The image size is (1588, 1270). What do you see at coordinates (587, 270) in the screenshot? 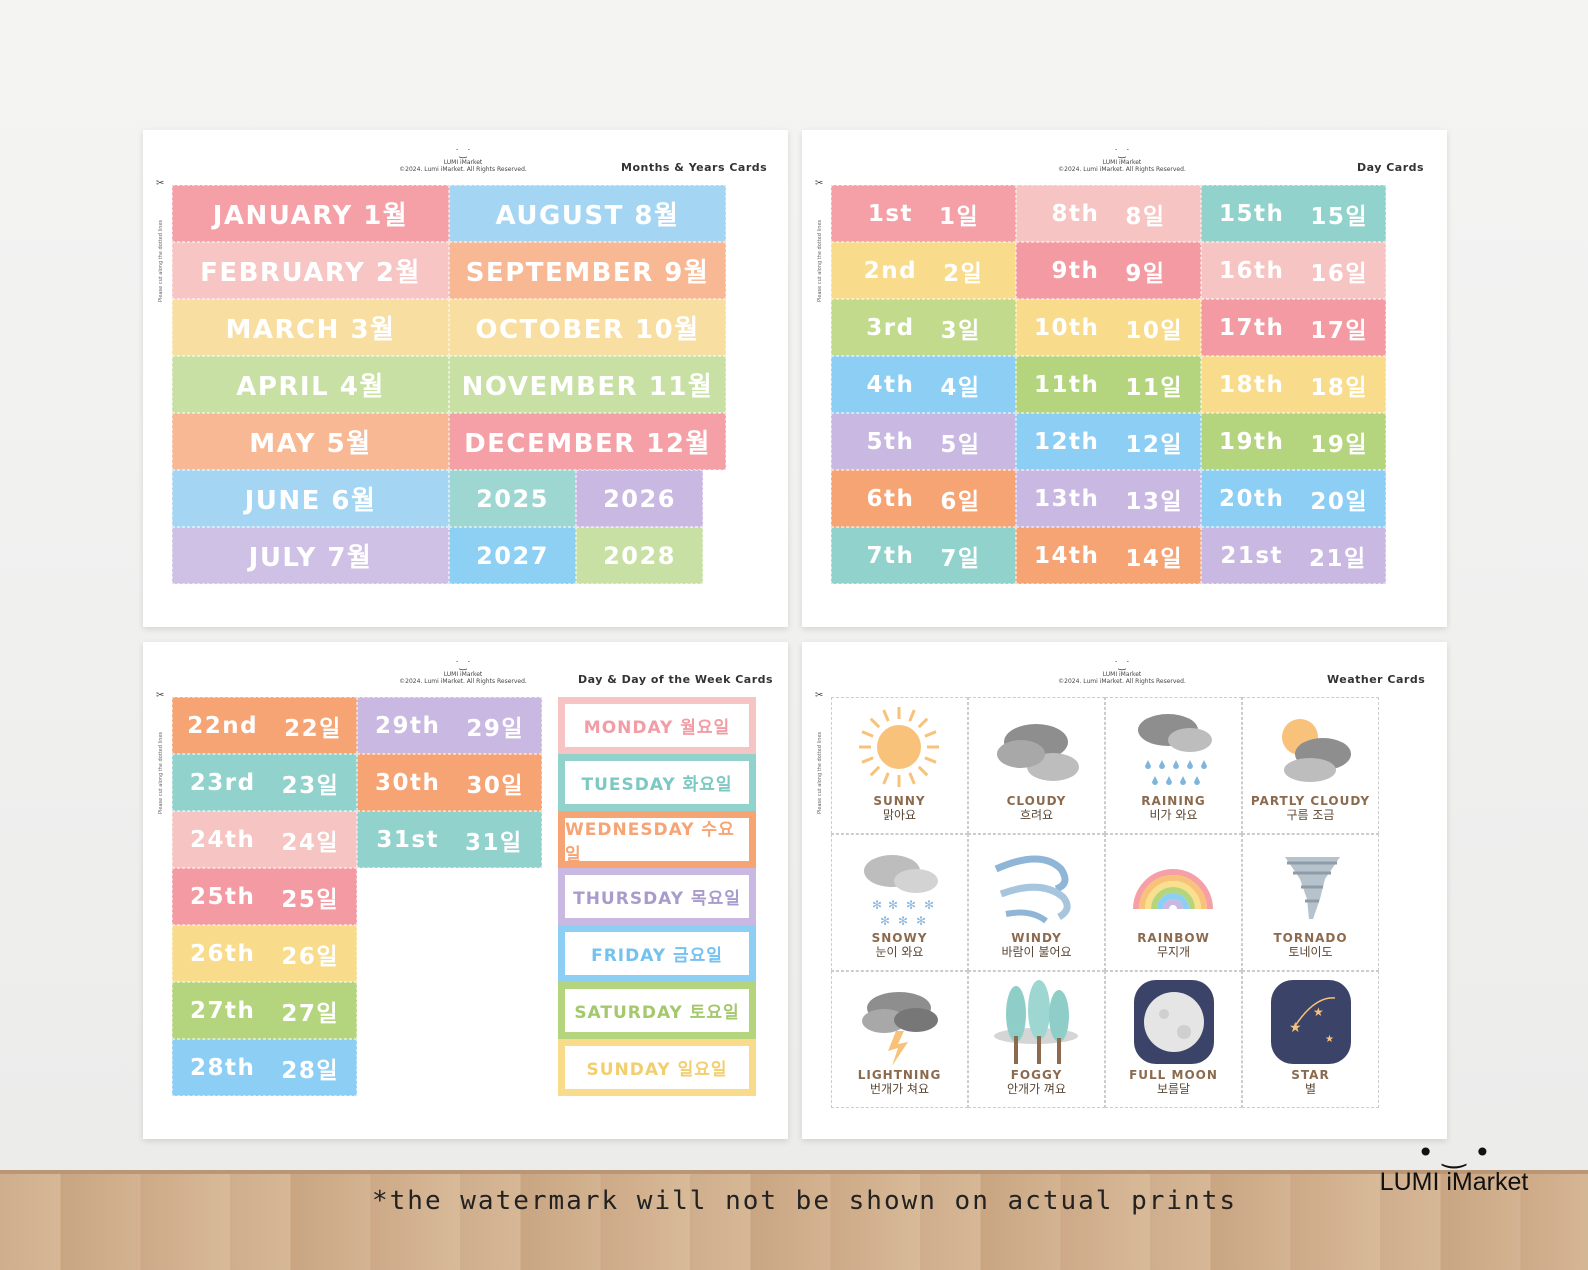
I see `month-card: SEPTEMBER 9월` at bounding box center [587, 270].